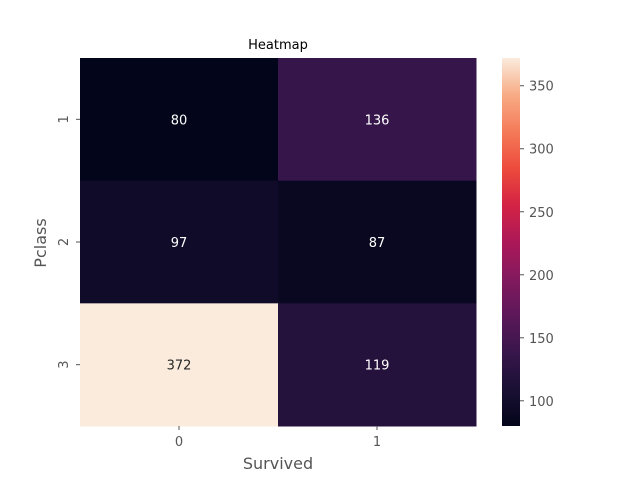  I want to click on colorbar-tick-label: 150, so click(541, 339).